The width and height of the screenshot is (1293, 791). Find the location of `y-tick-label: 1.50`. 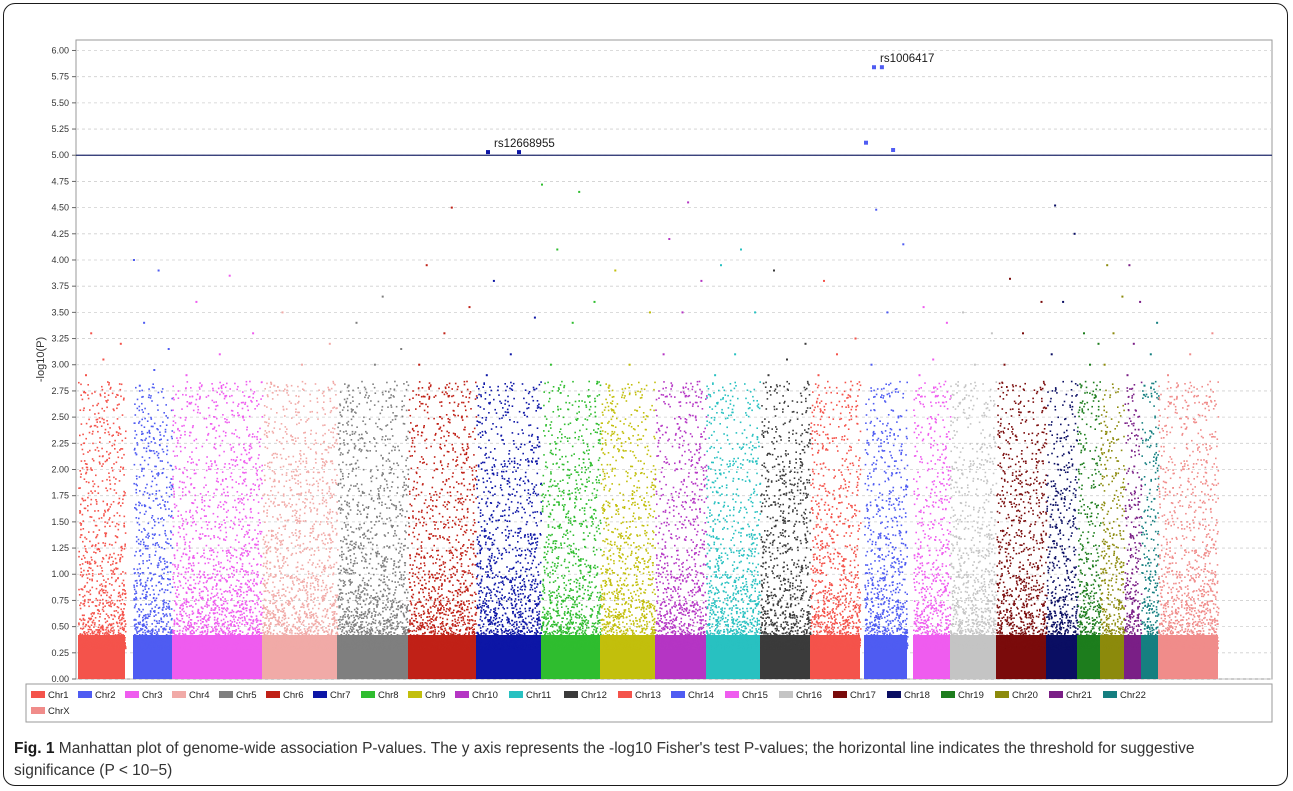

y-tick-label: 1.50 is located at coordinates (60, 522).